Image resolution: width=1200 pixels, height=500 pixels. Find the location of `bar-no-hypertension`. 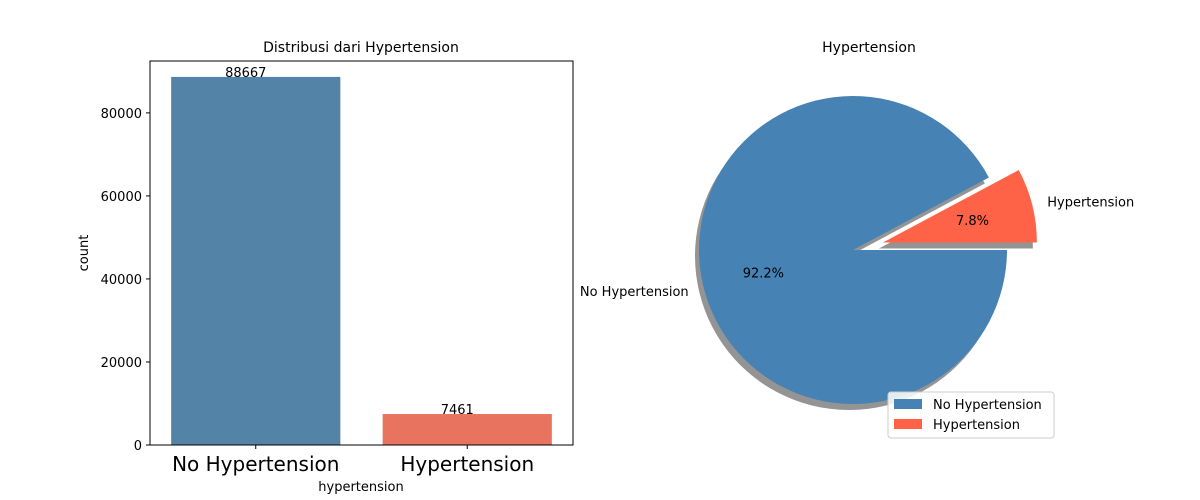

bar-no-hypertension is located at coordinates (256, 260).